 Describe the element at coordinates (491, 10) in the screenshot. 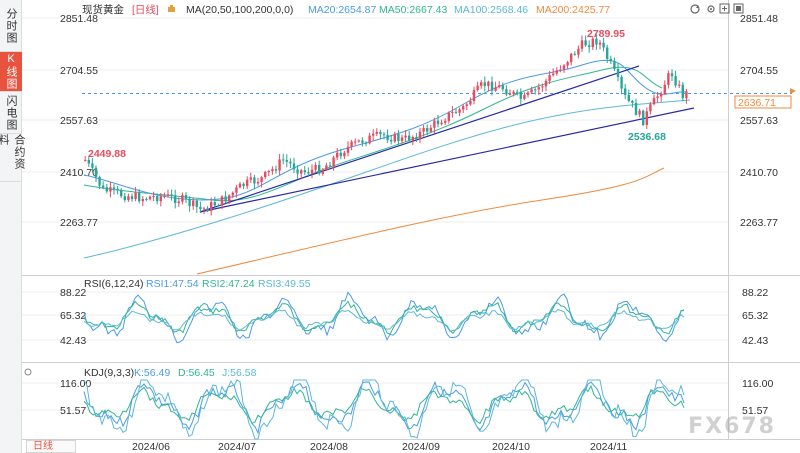

I see `ma100-value: MA100:2568.46` at that location.